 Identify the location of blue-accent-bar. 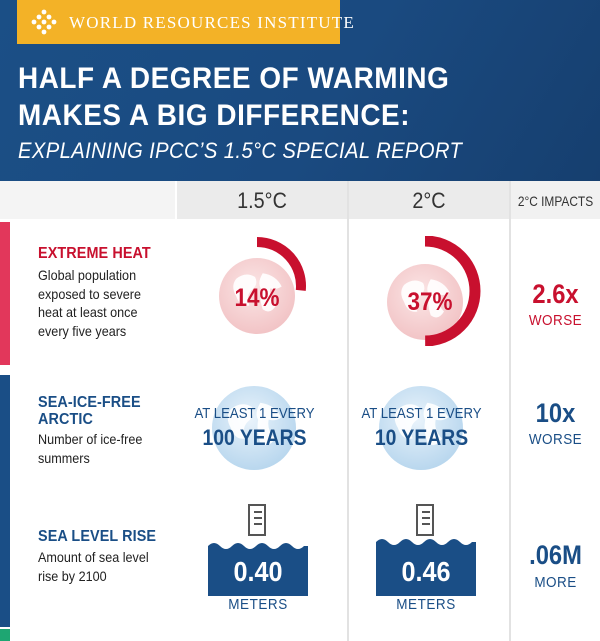
(5, 501).